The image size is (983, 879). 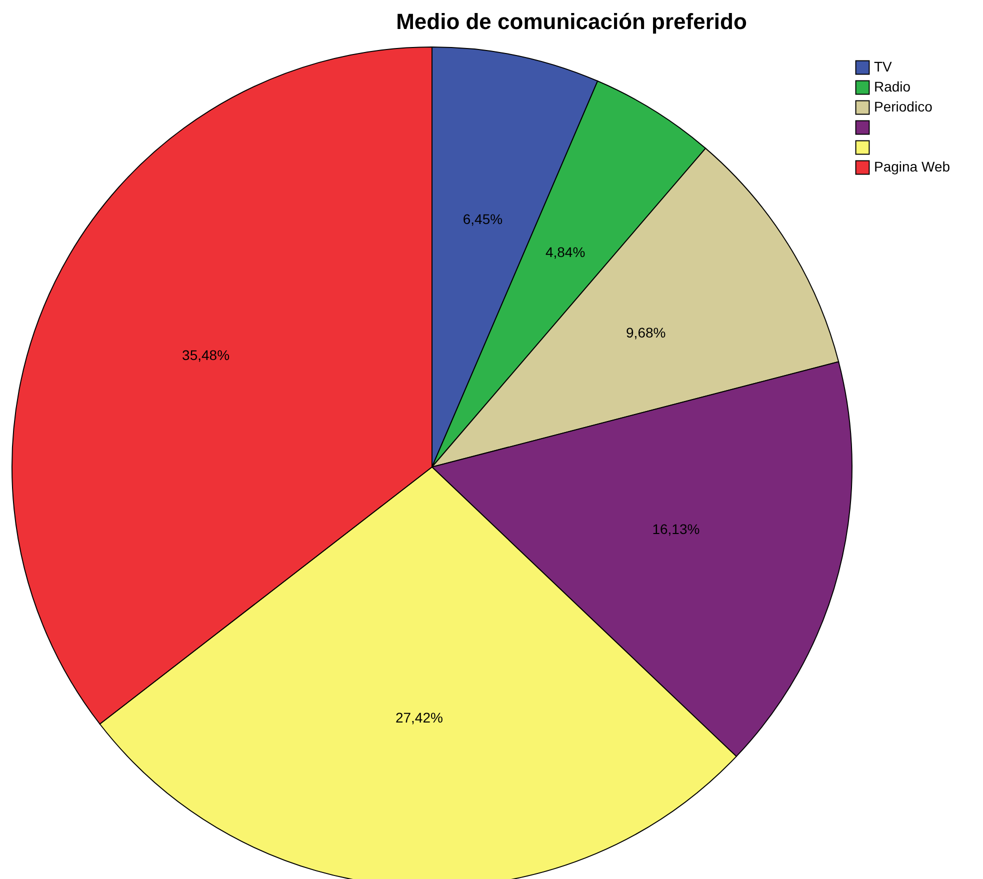 What do you see at coordinates (206, 354) in the screenshot?
I see `data-label: 35,48%` at bounding box center [206, 354].